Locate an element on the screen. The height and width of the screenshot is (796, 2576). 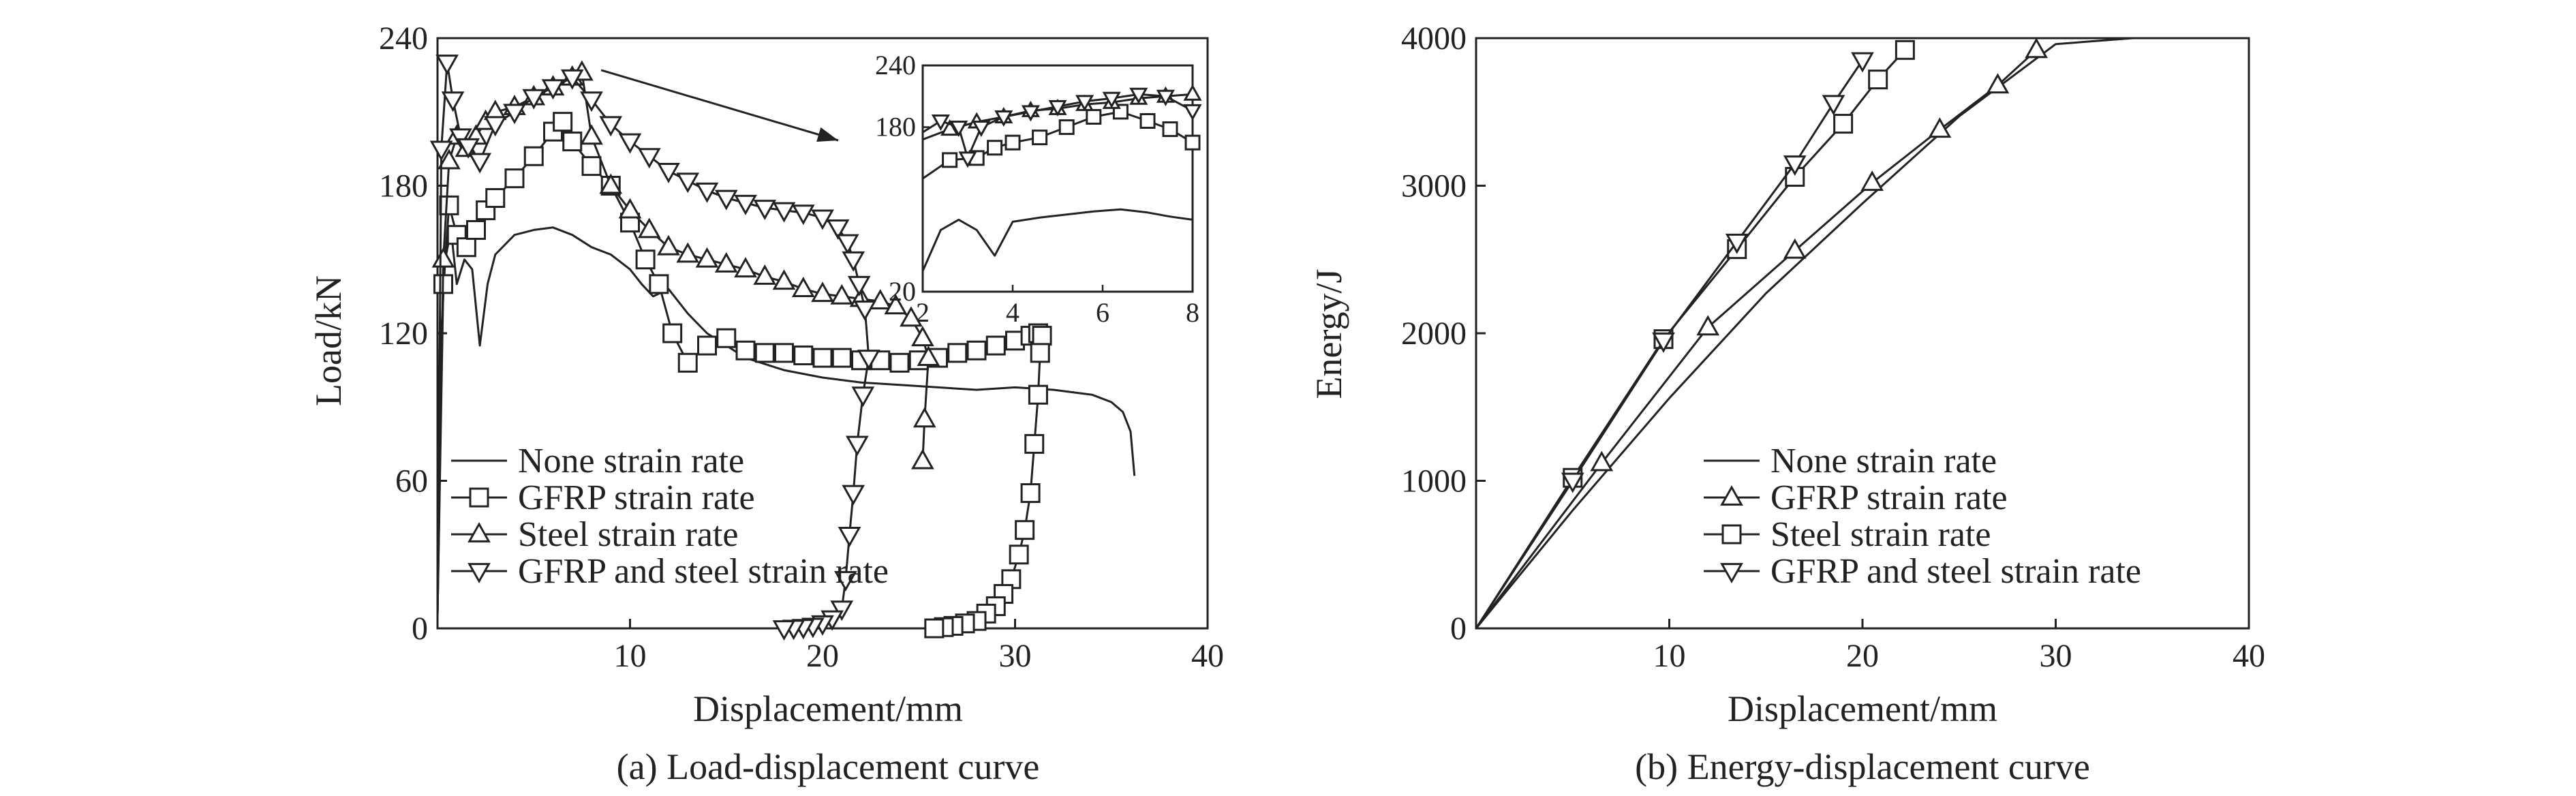
inset-series-gfrp-and-steel-strain-rate is located at coordinates (1062, 127).